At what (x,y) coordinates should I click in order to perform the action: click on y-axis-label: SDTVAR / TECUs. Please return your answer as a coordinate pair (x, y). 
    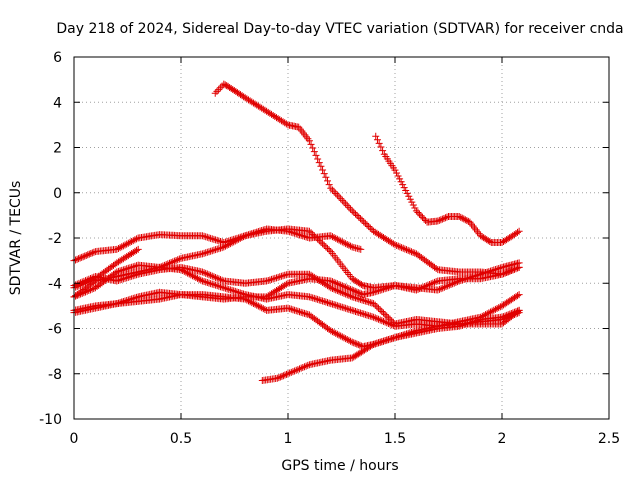
    Looking at the image, I should click on (16, 238).